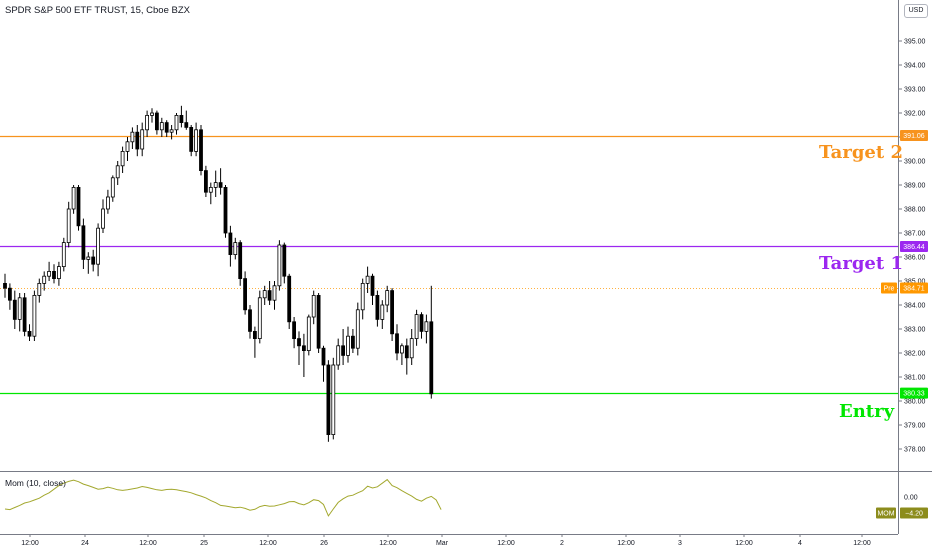  Describe the element at coordinates (915, 210) in the screenshot. I see `y-tick-label: 388.00` at that location.